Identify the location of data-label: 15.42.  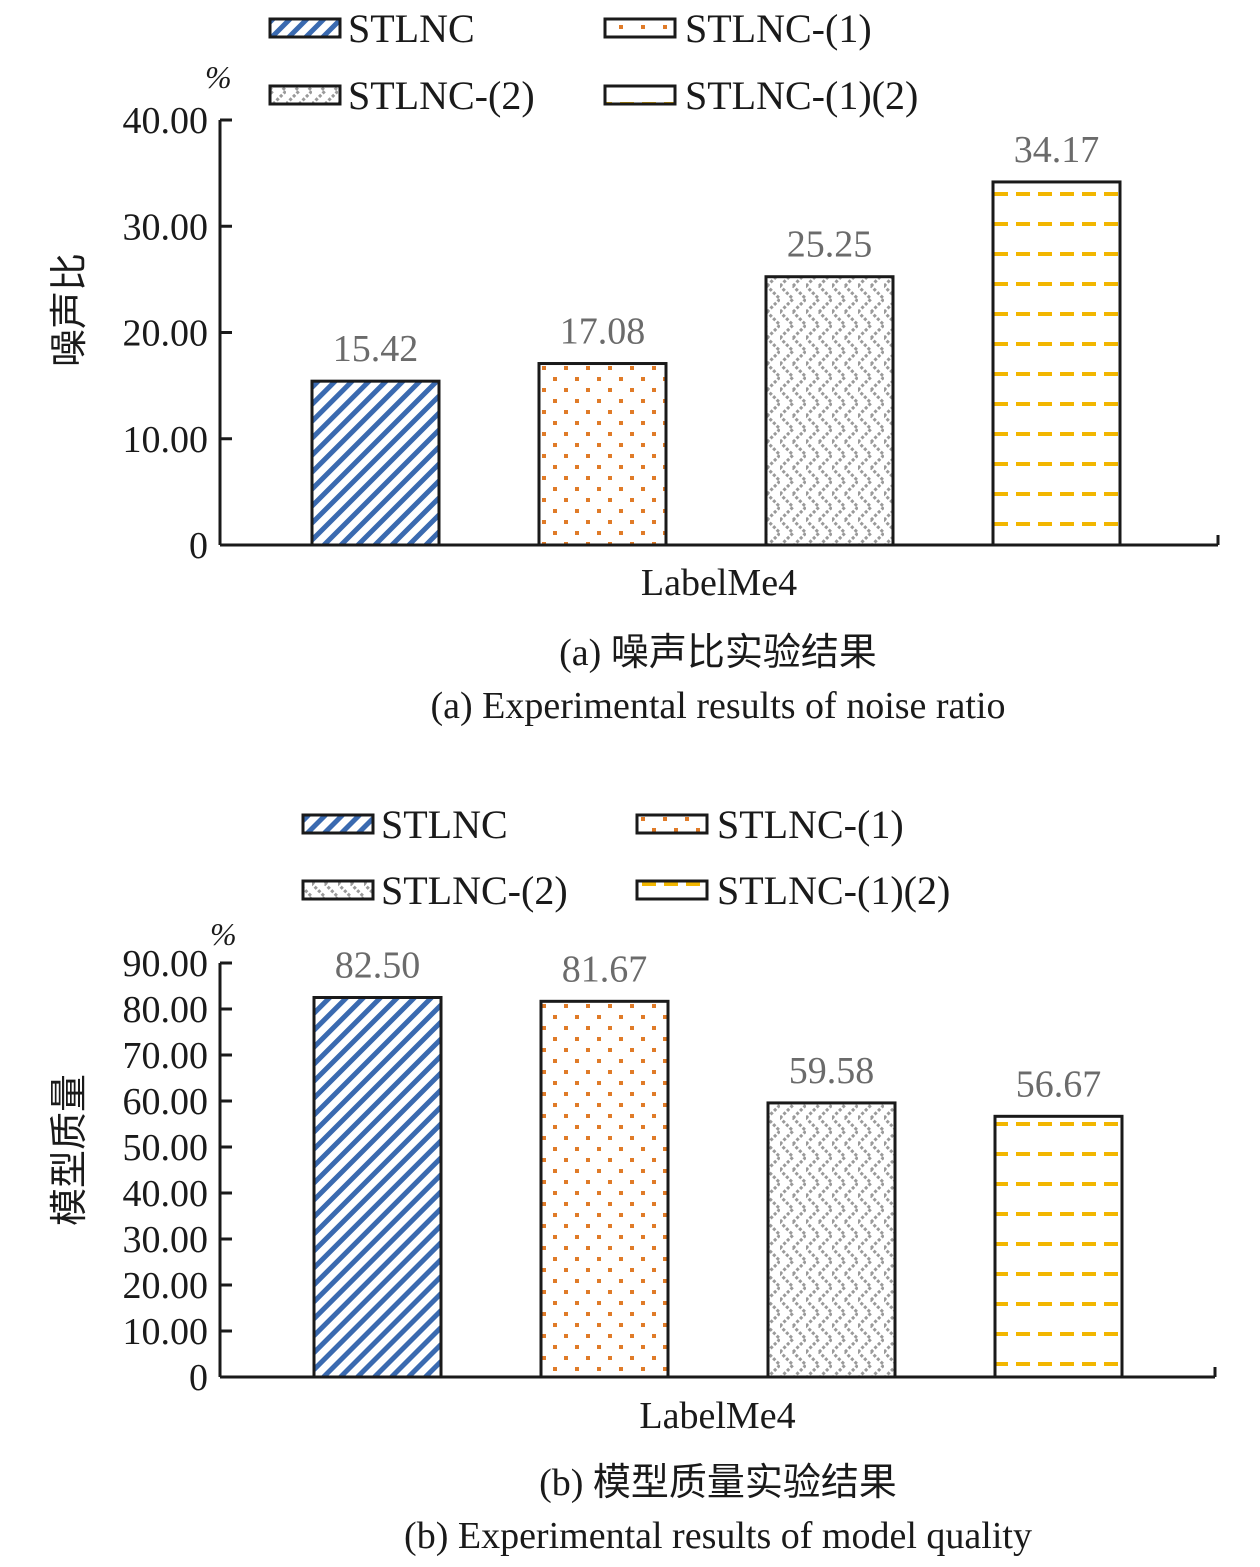
(376, 349).